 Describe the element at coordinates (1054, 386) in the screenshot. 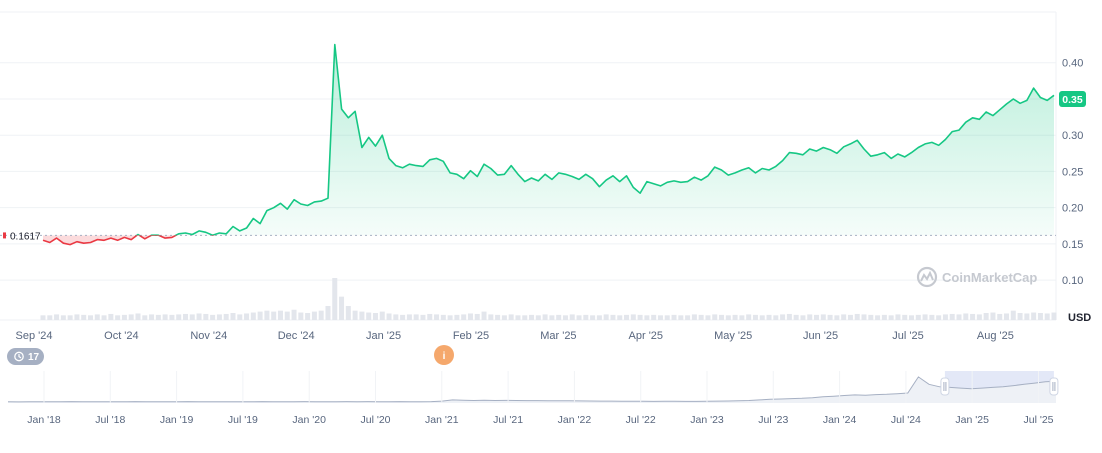

I see `navigator-right-handle` at that location.